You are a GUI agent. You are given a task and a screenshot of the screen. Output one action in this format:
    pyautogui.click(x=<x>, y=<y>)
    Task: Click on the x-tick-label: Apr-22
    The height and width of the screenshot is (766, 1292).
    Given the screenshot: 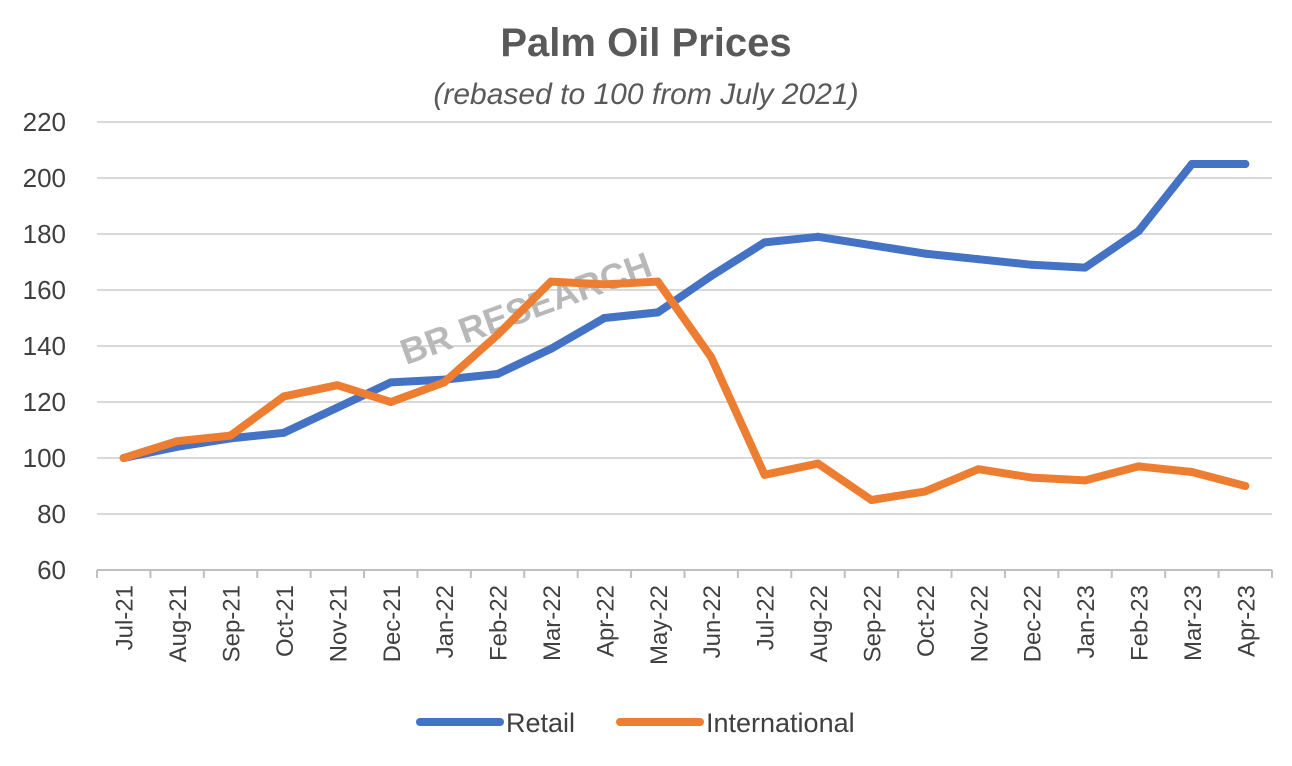 What is the action you would take?
    pyautogui.click(x=605, y=621)
    